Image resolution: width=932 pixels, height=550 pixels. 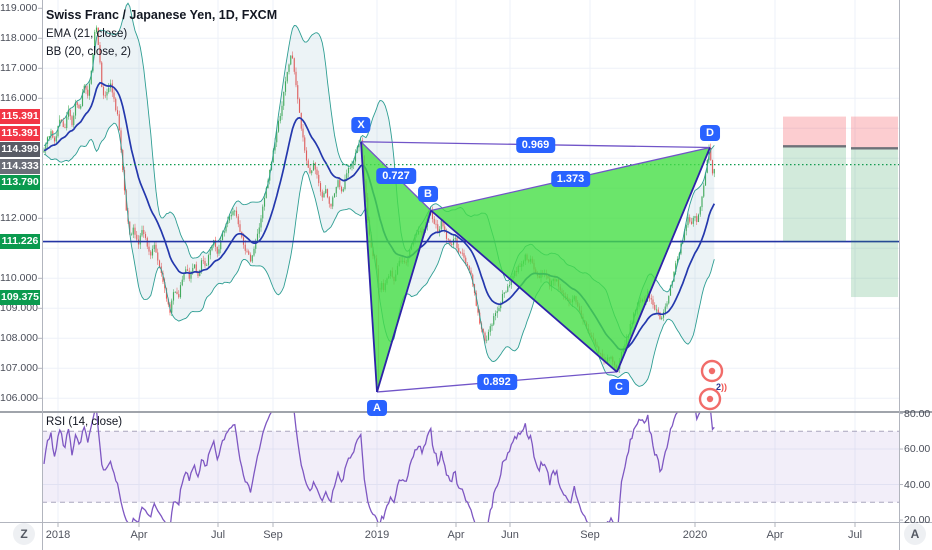 What do you see at coordinates (20, 242) in the screenshot?
I see `price-label-111.226: 111.226` at bounding box center [20, 242].